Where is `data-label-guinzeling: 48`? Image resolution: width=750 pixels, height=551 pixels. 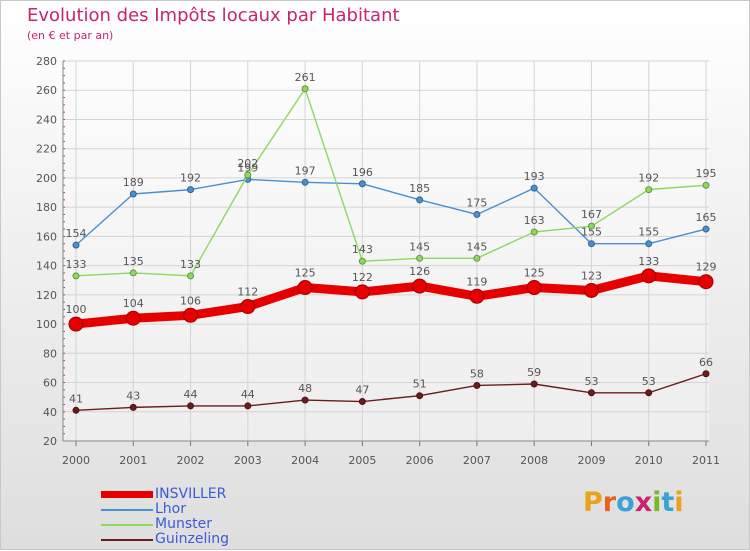
data-label-guinzeling: 48 is located at coordinates (305, 388).